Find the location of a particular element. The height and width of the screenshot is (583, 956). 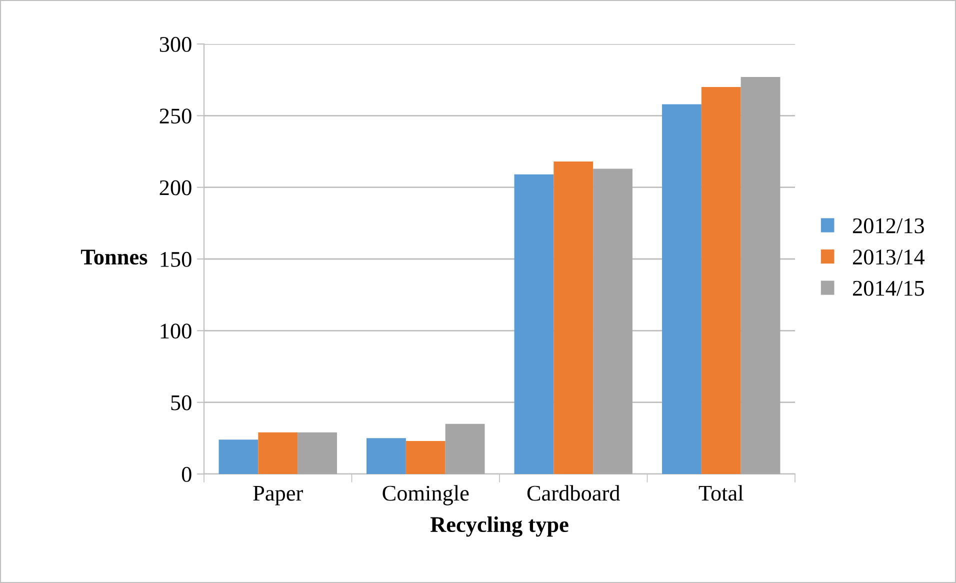

x-tick-label: Paper is located at coordinates (278, 496).